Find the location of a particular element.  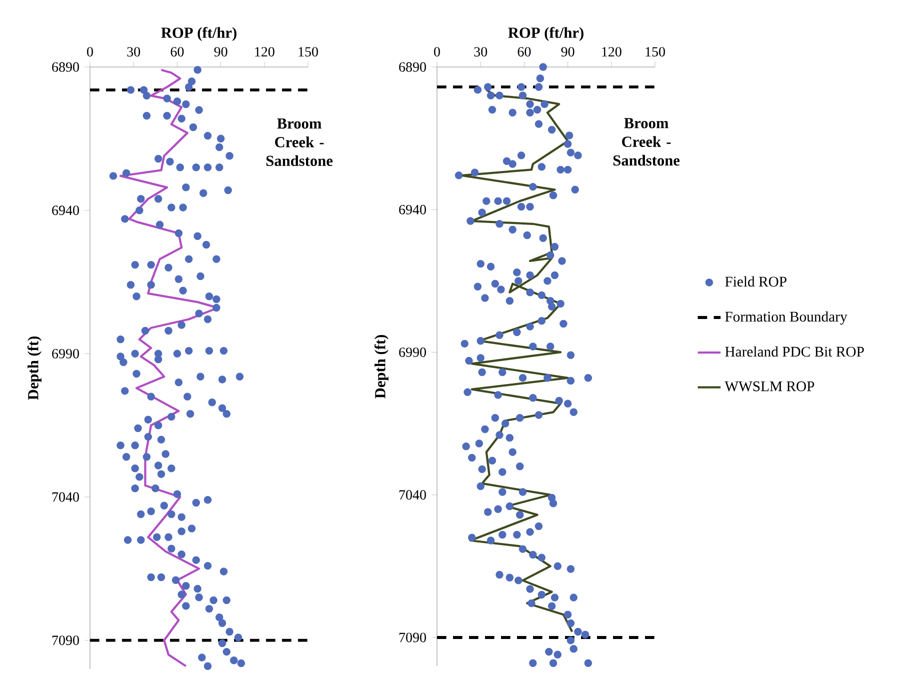

legend-label: Formation Boundary is located at coordinates (786, 318).